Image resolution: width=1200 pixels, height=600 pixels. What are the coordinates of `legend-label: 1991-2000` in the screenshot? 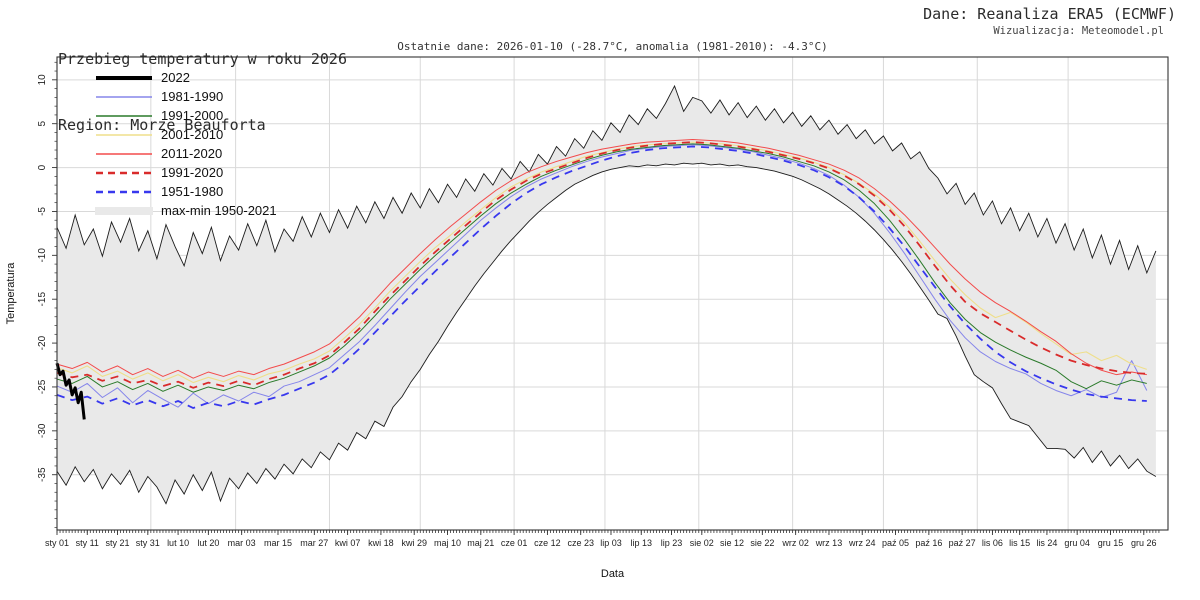 It's located at (192, 115).